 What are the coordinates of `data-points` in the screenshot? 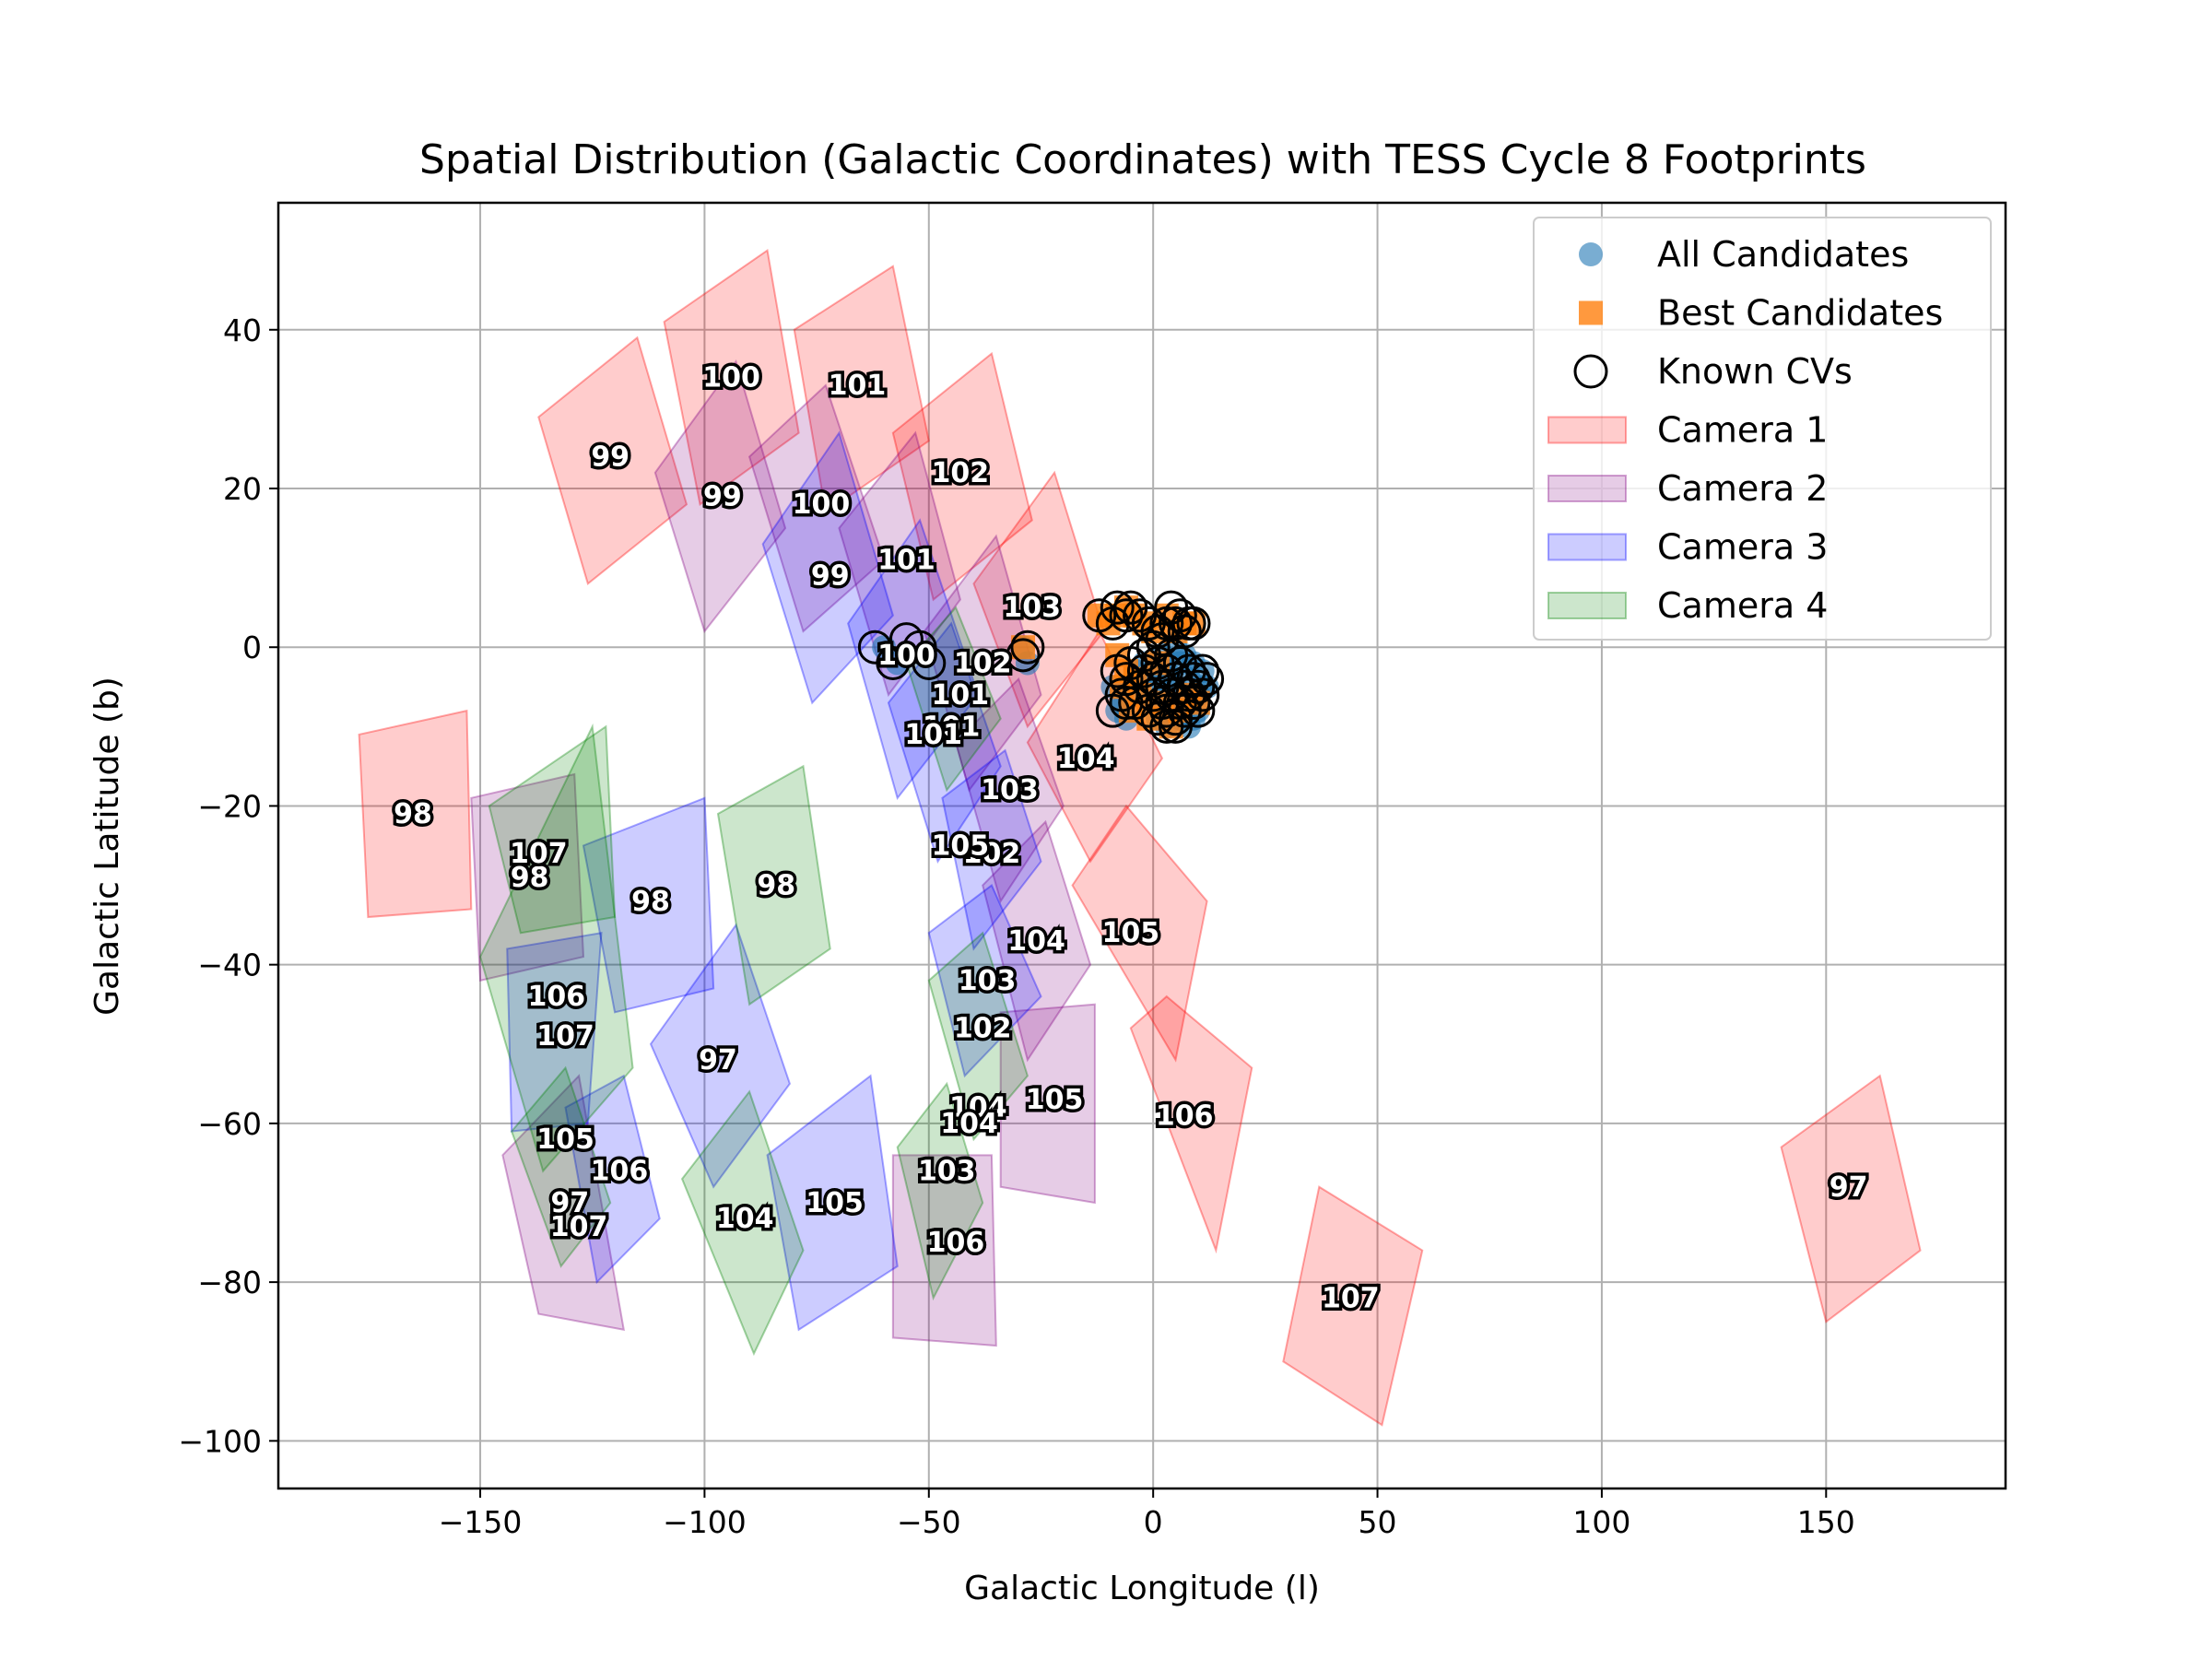 It's located at (1041, 667).